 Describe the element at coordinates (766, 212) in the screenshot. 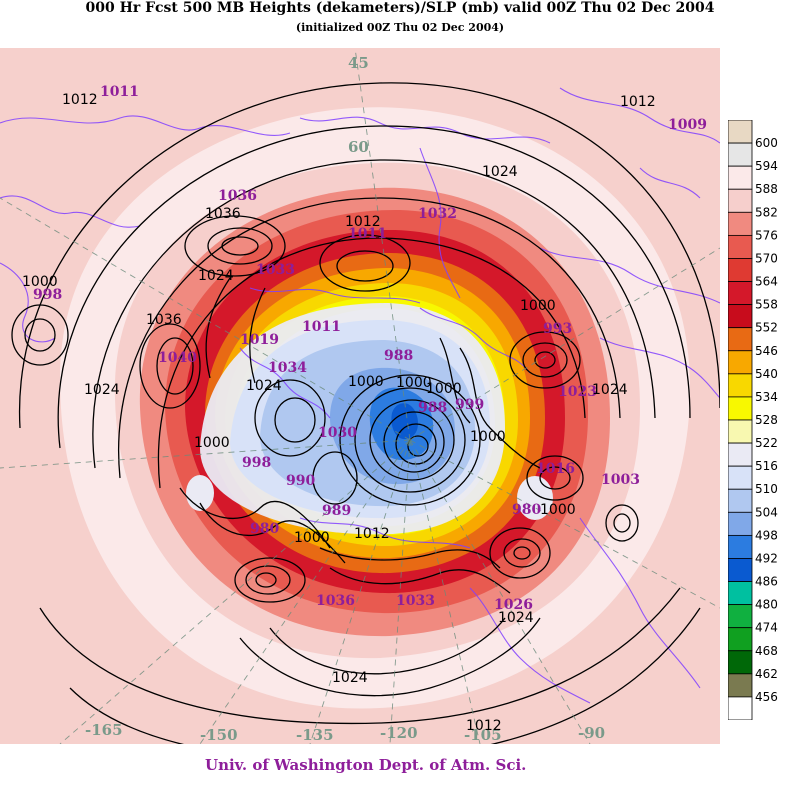

I see `legend-label: 582` at that location.